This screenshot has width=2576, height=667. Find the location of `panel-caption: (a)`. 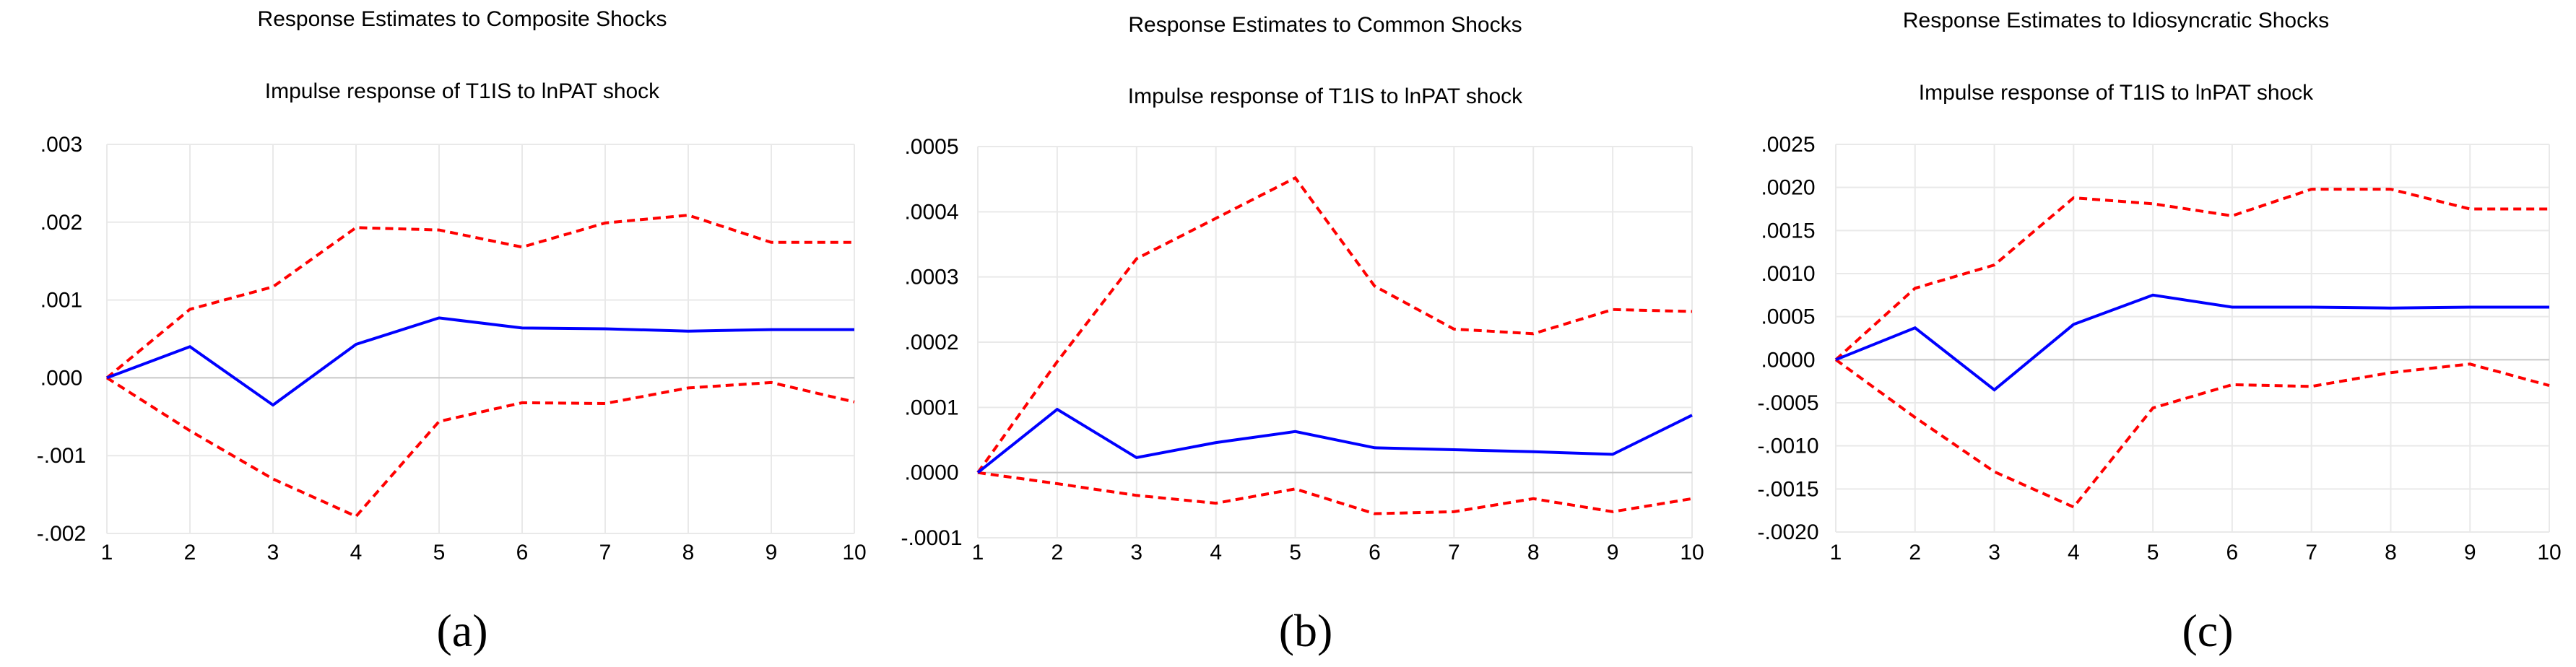

panel-caption: (a) is located at coordinates (461, 630).